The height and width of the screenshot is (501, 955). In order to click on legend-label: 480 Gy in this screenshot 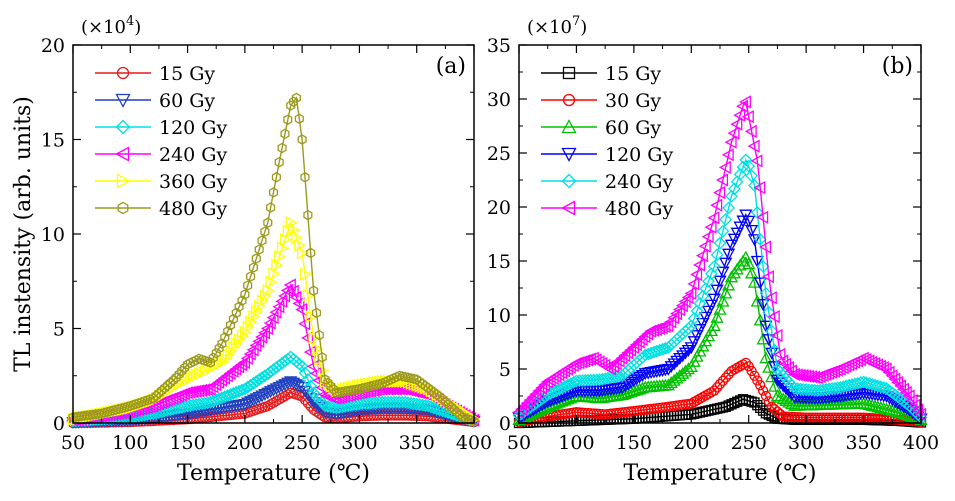, I will do `click(639, 209)`.